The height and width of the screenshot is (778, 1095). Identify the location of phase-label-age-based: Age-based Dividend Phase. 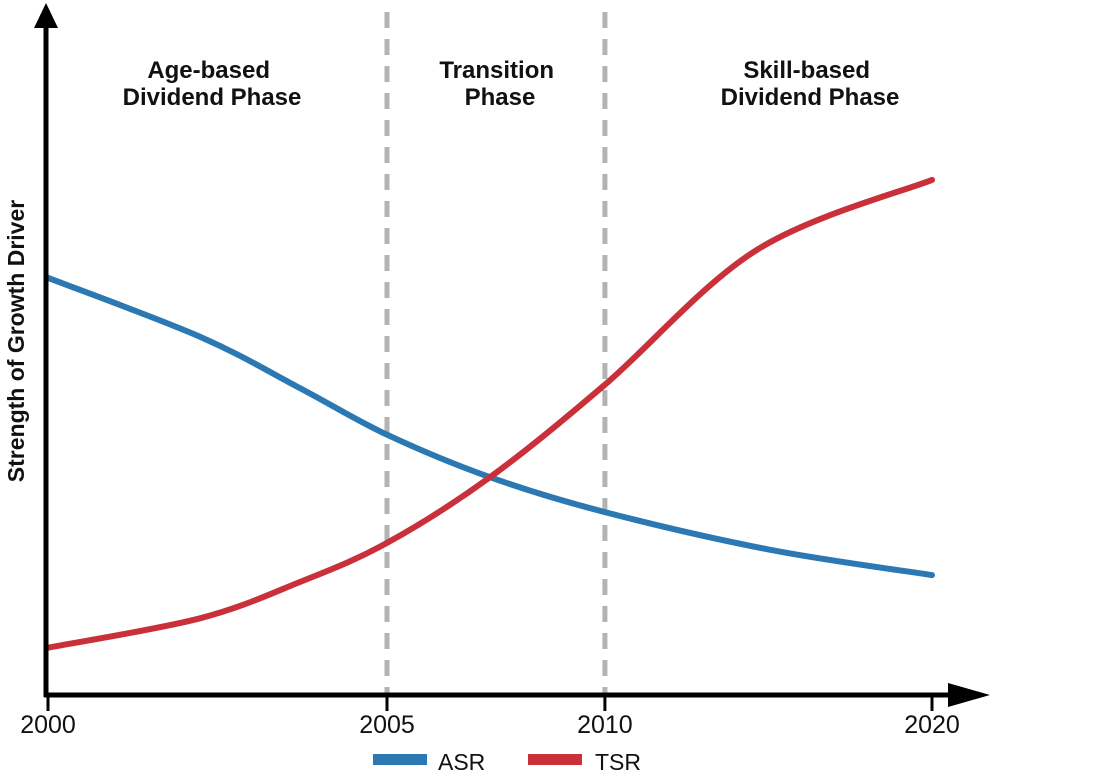
(212, 84).